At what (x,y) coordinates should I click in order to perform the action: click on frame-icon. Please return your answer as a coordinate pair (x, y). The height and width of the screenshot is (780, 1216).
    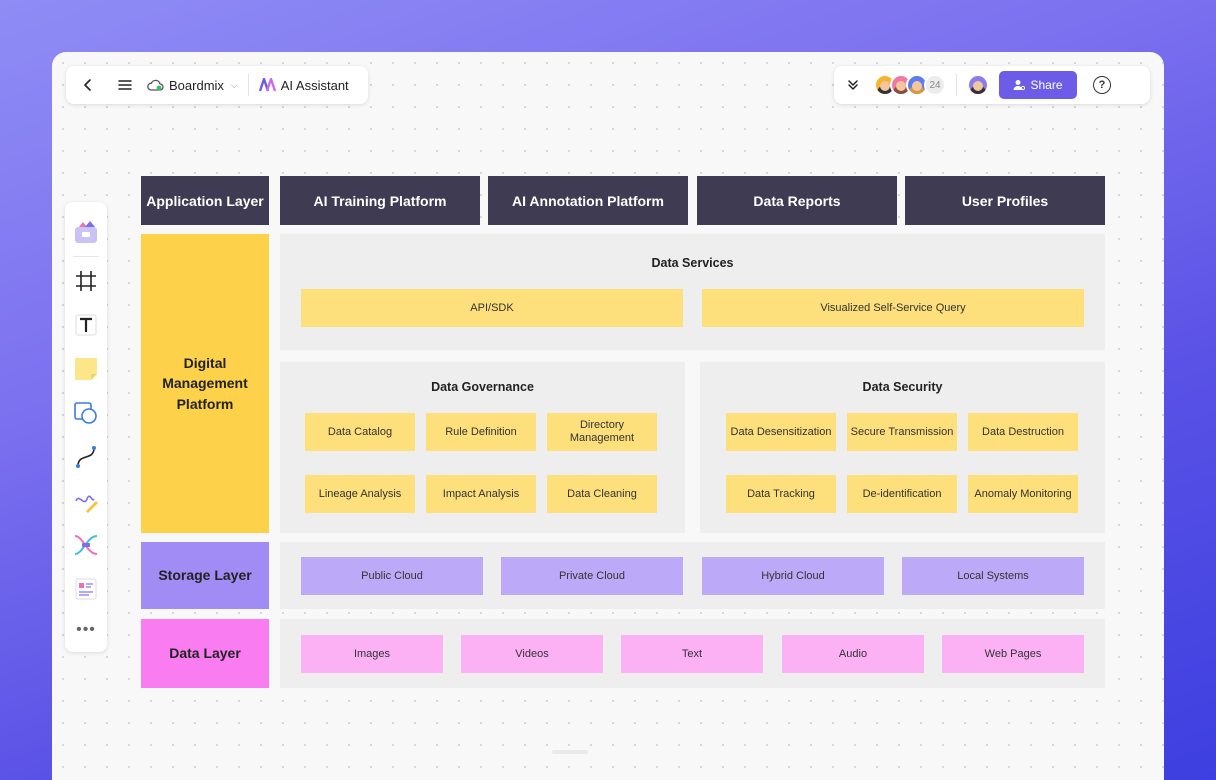
    Looking at the image, I should click on (86, 281).